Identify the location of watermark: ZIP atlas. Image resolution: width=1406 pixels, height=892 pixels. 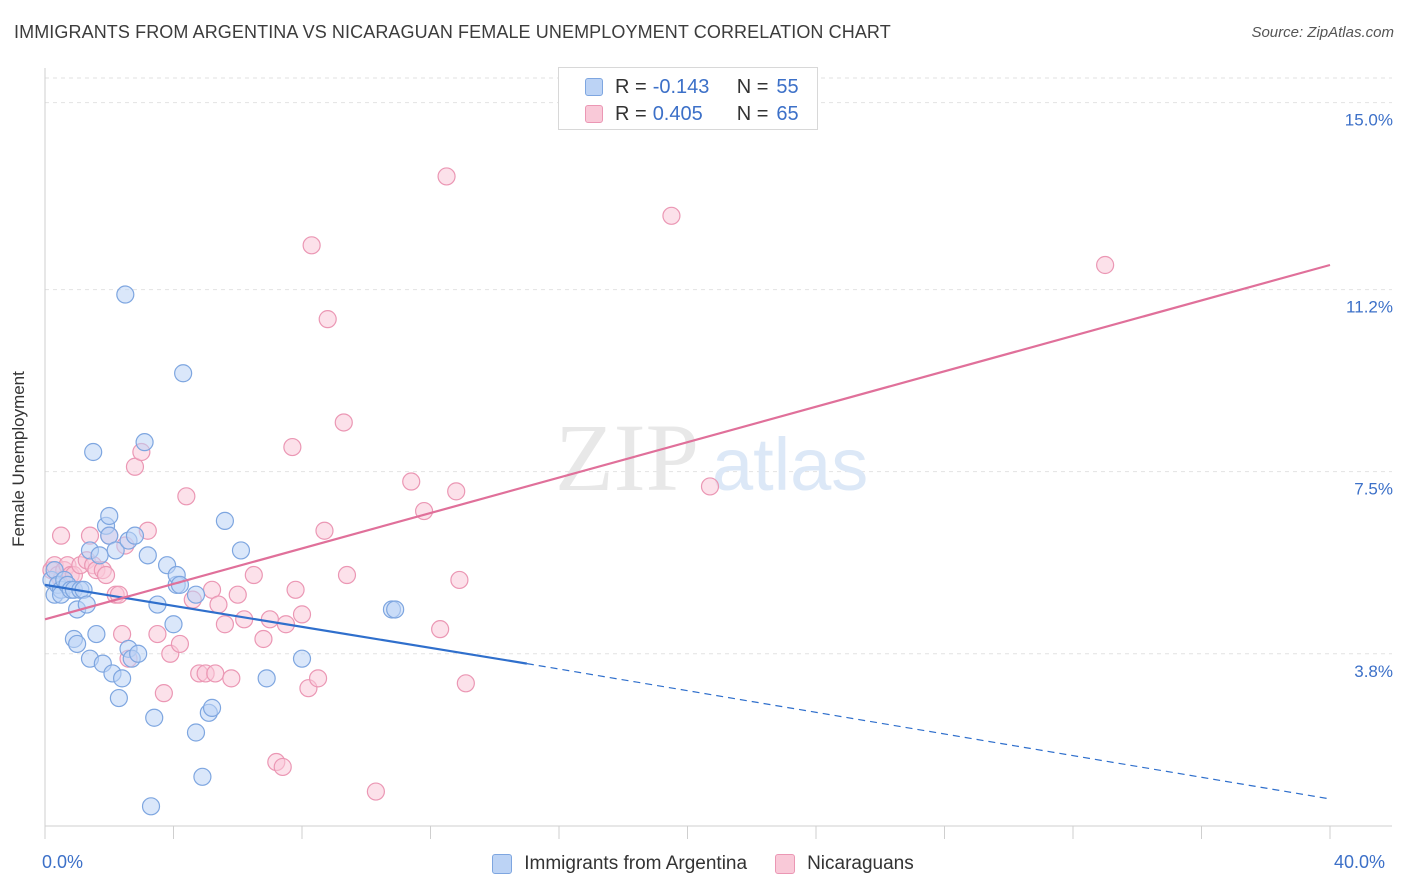
(711, 457).